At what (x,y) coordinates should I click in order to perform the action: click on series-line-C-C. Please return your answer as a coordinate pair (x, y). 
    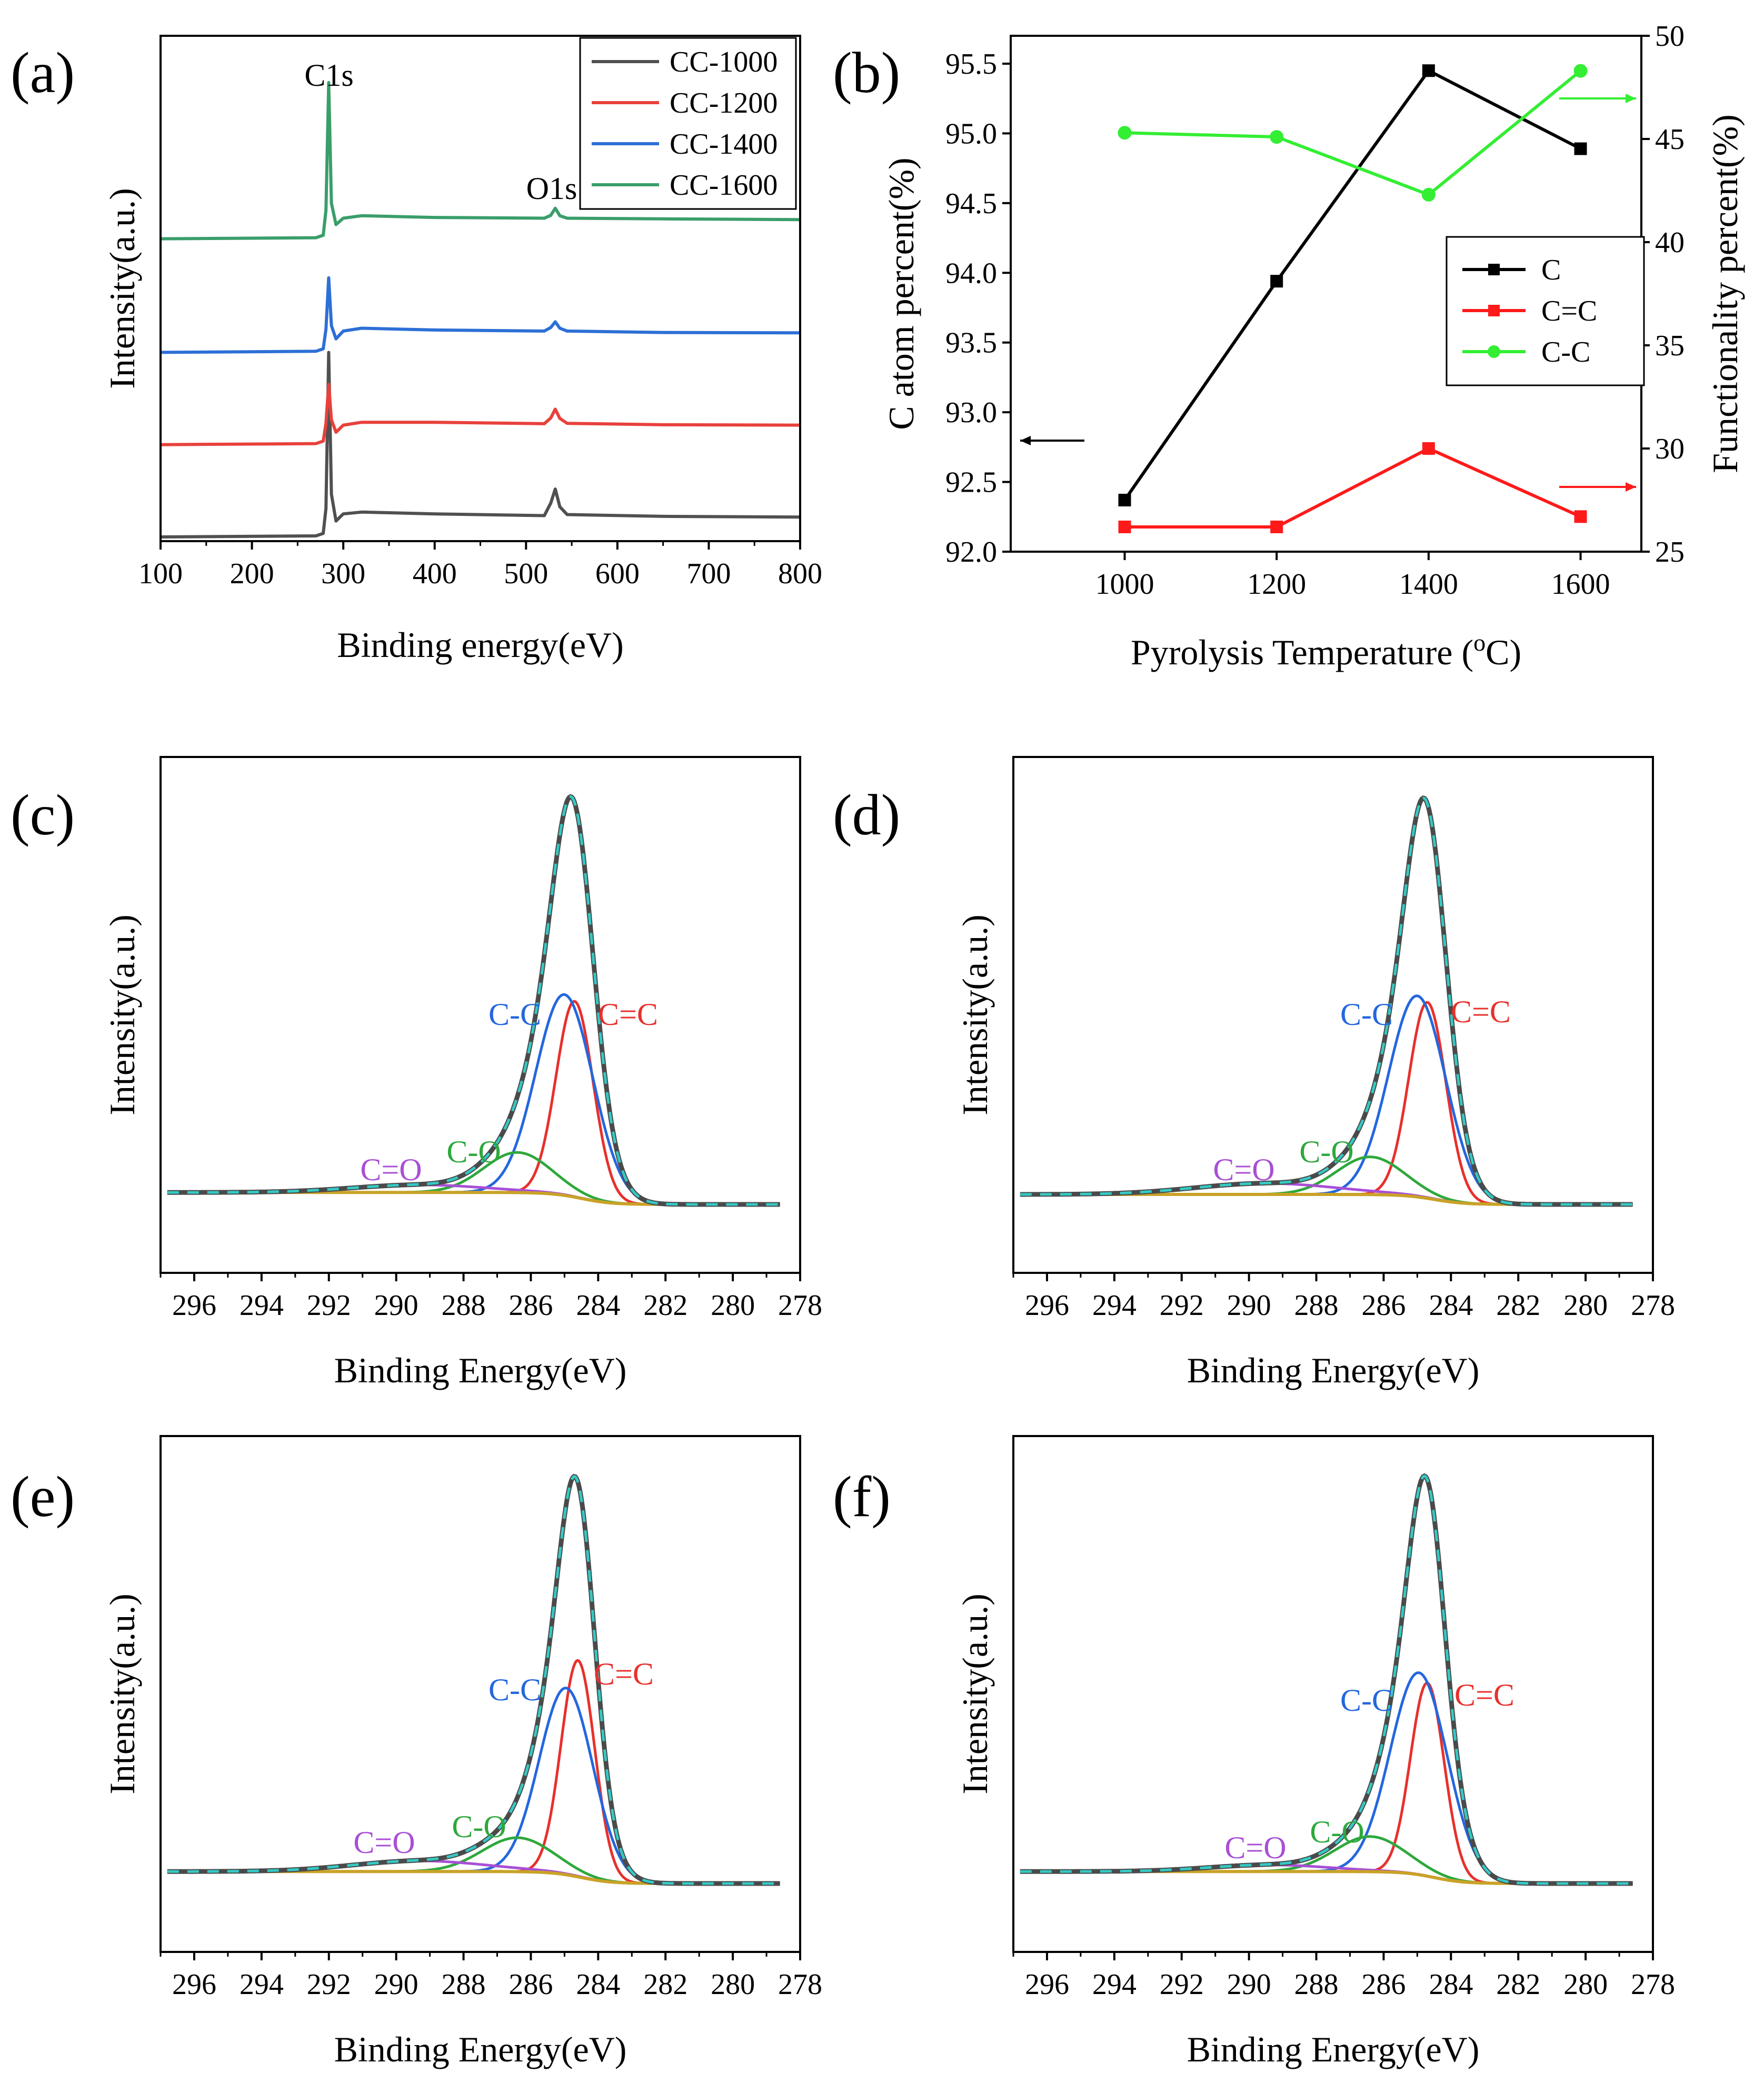
    Looking at the image, I should click on (1353, 133).